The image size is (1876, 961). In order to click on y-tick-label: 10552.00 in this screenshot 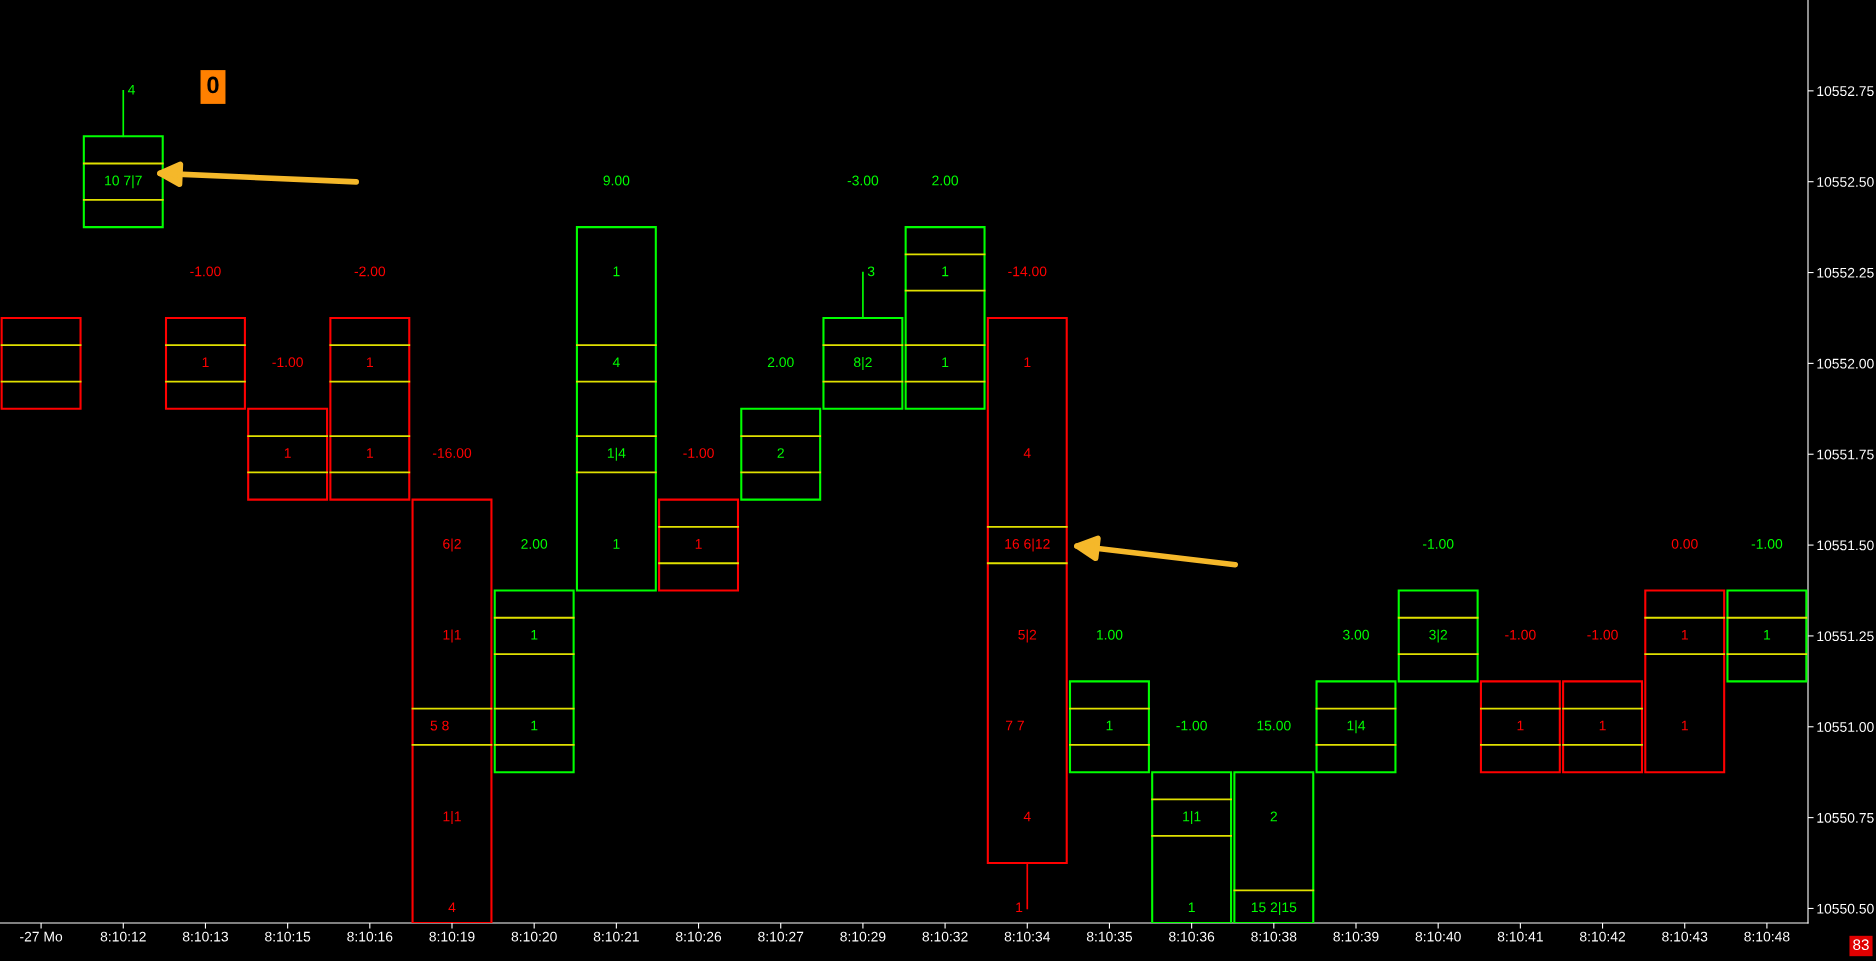, I will do `click(1845, 363)`.